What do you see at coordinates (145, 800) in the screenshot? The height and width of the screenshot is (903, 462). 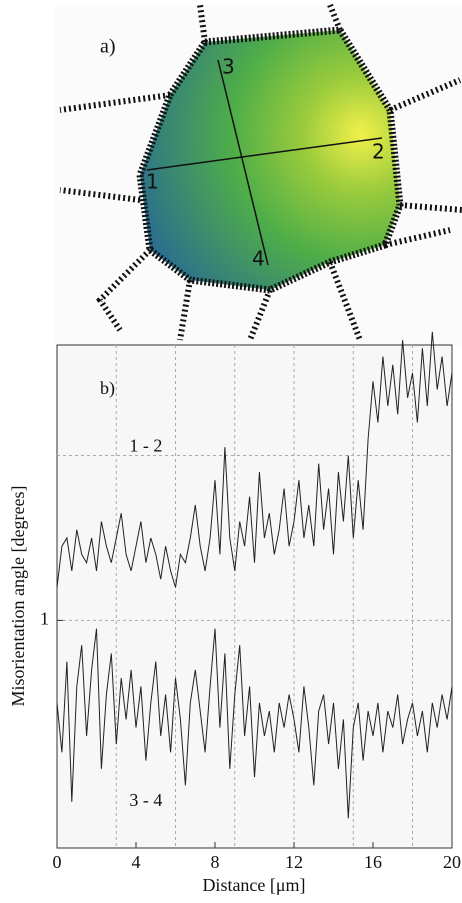 I see `series-label: 3 - 4` at bounding box center [145, 800].